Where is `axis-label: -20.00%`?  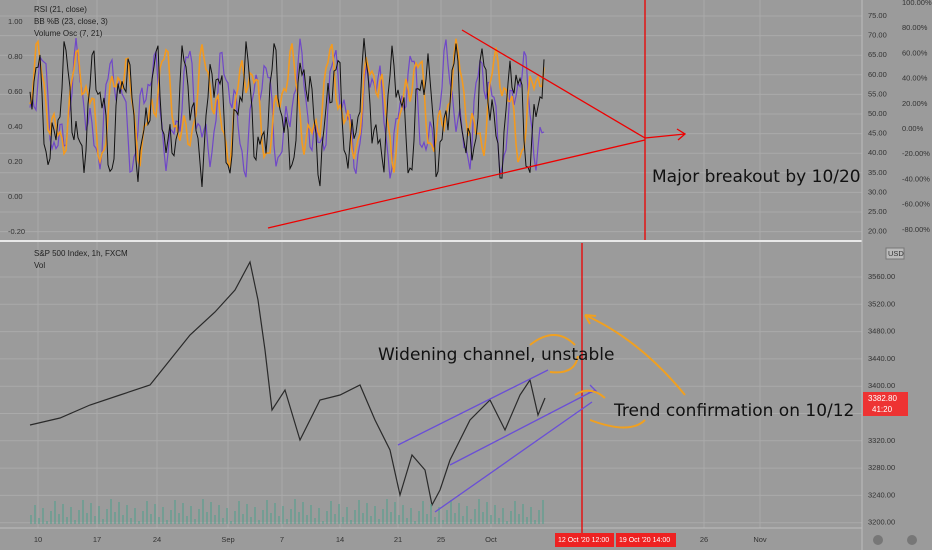 axis-label: -20.00% is located at coordinates (916, 153).